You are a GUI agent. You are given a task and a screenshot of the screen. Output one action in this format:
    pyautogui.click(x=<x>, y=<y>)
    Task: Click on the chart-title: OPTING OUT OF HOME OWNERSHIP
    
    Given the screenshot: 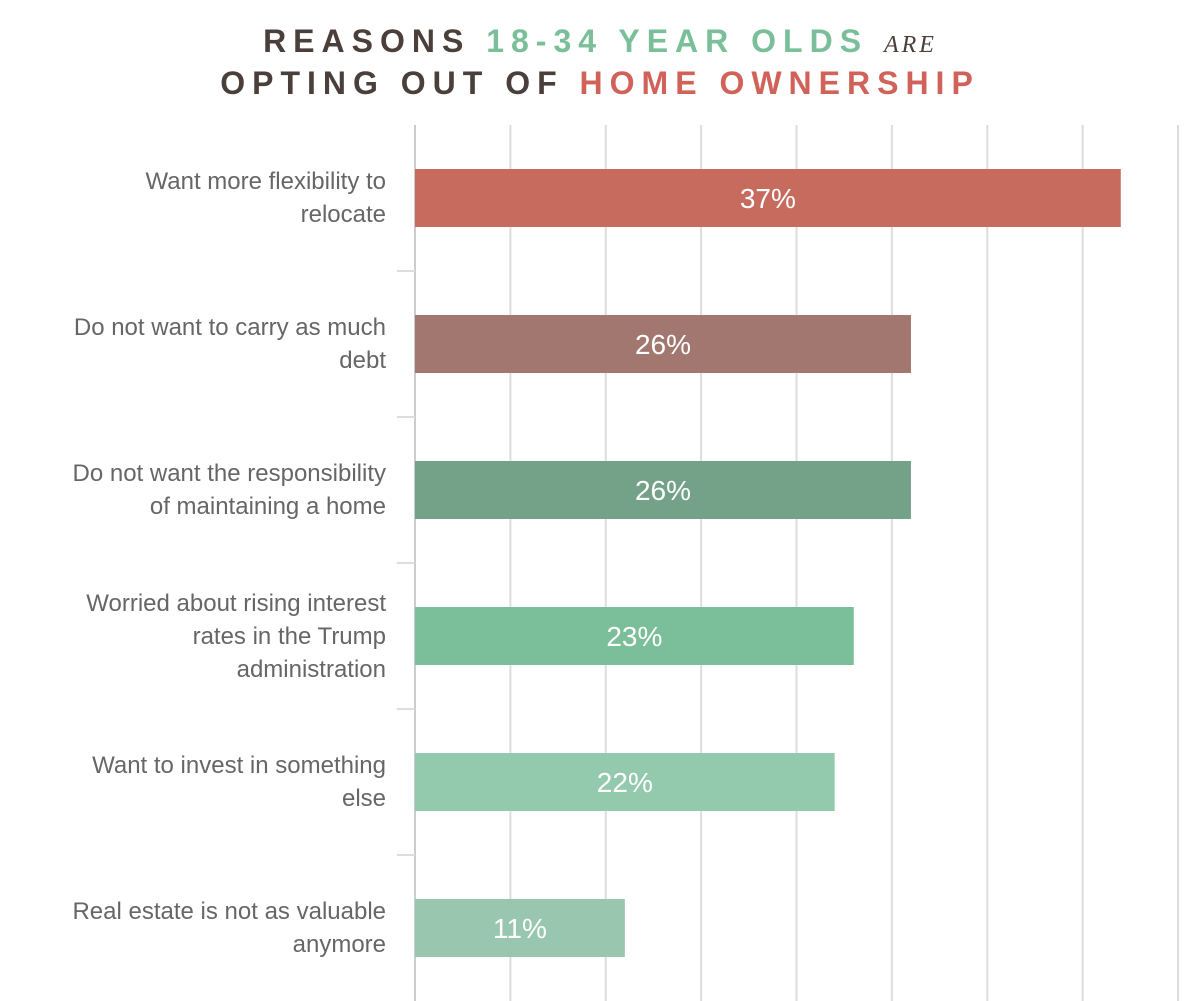 What is the action you would take?
    pyautogui.click(x=600, y=83)
    